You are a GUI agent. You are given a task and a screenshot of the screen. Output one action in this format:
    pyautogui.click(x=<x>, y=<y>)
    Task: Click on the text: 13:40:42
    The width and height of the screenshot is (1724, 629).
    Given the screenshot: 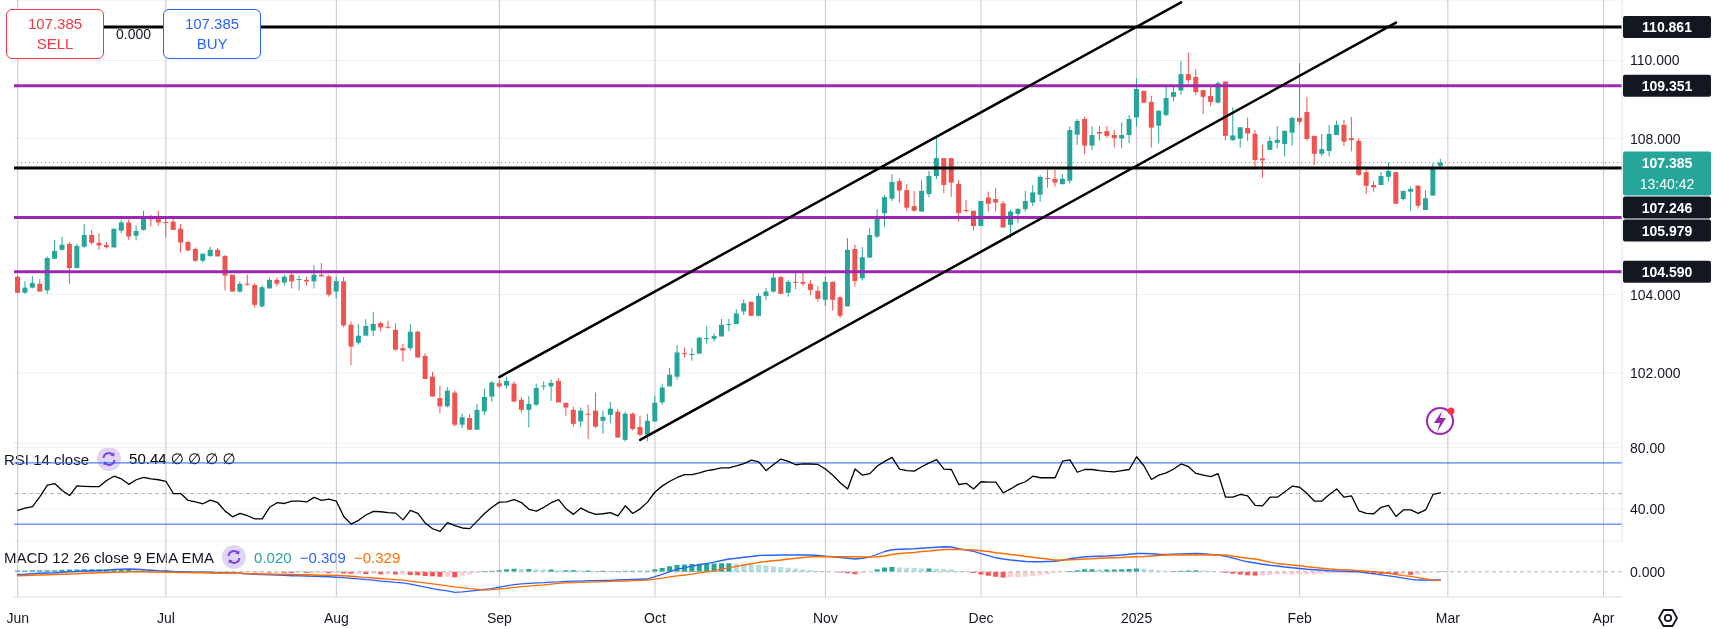 What is the action you would take?
    pyautogui.click(x=1667, y=183)
    